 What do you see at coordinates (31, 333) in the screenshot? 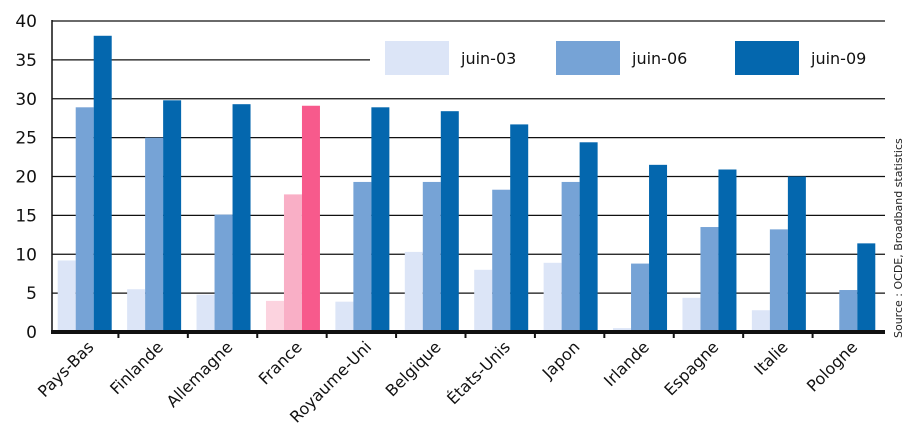
I see `y-tick-label-0: 0` at bounding box center [31, 333].